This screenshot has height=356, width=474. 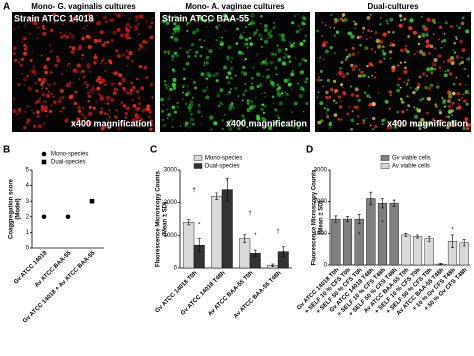 What do you see at coordinates (235, 6) in the screenshot?
I see `image-title: Mono- A. vaginae cultures` at bounding box center [235, 6].